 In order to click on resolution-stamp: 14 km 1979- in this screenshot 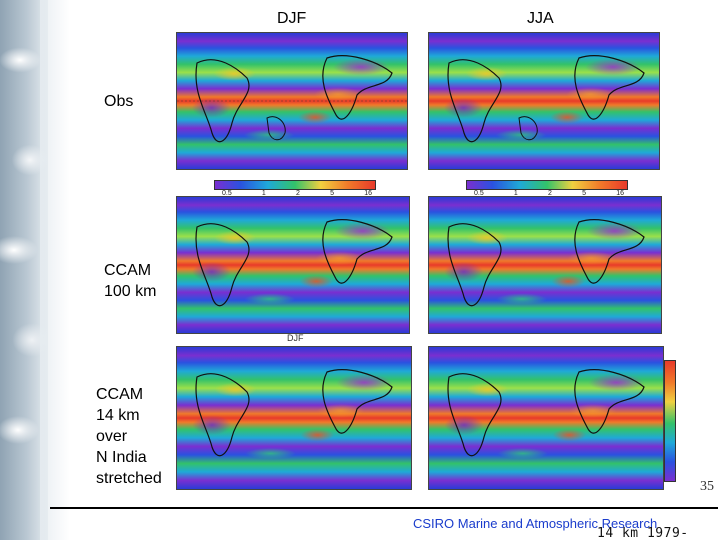, I will do `click(643, 533)`.